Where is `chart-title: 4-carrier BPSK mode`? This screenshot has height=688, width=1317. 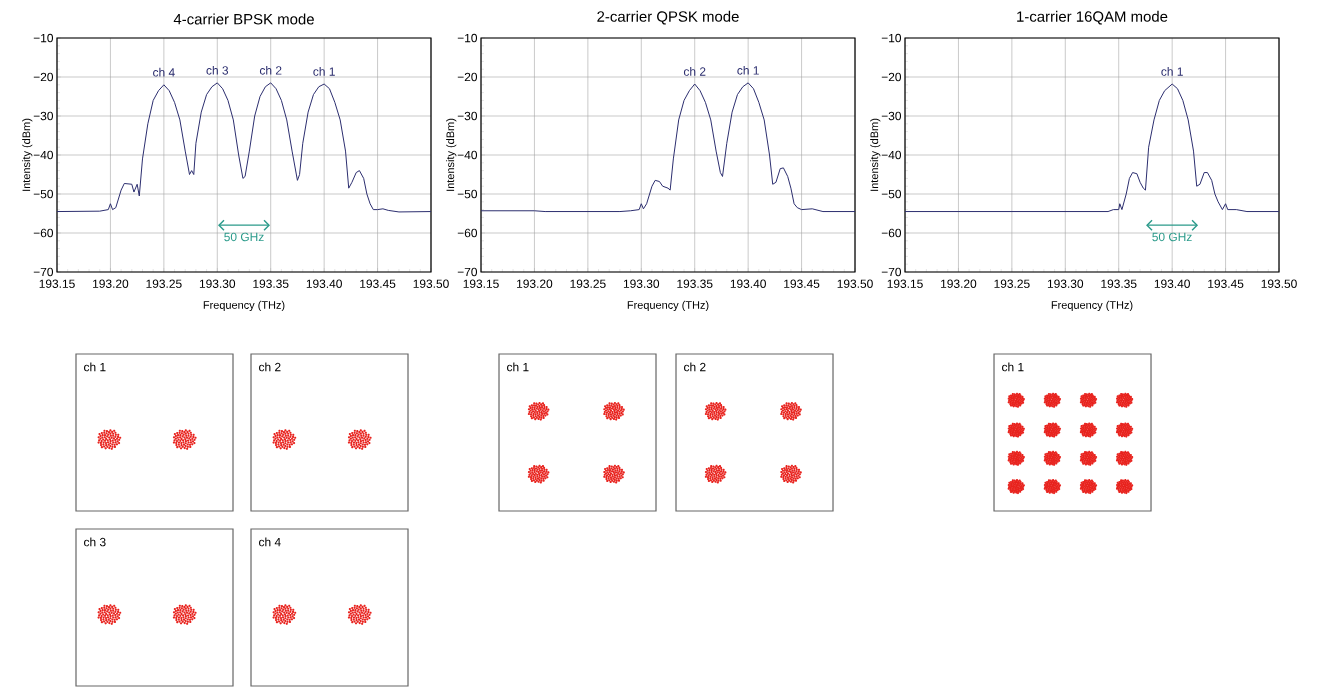
chart-title: 4-carrier BPSK mode is located at coordinates (243, 19).